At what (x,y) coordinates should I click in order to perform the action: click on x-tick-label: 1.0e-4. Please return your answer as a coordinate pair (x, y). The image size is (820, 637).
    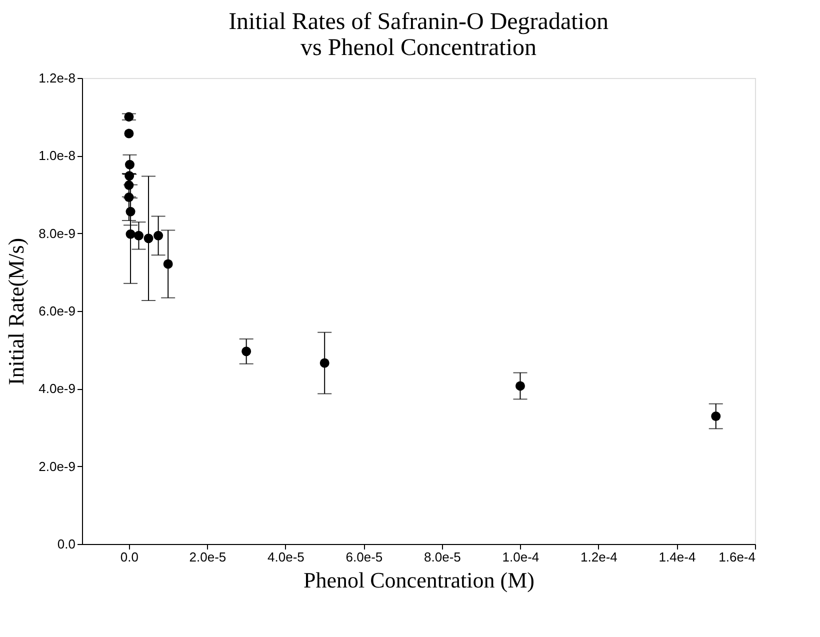
    Looking at the image, I should click on (521, 557).